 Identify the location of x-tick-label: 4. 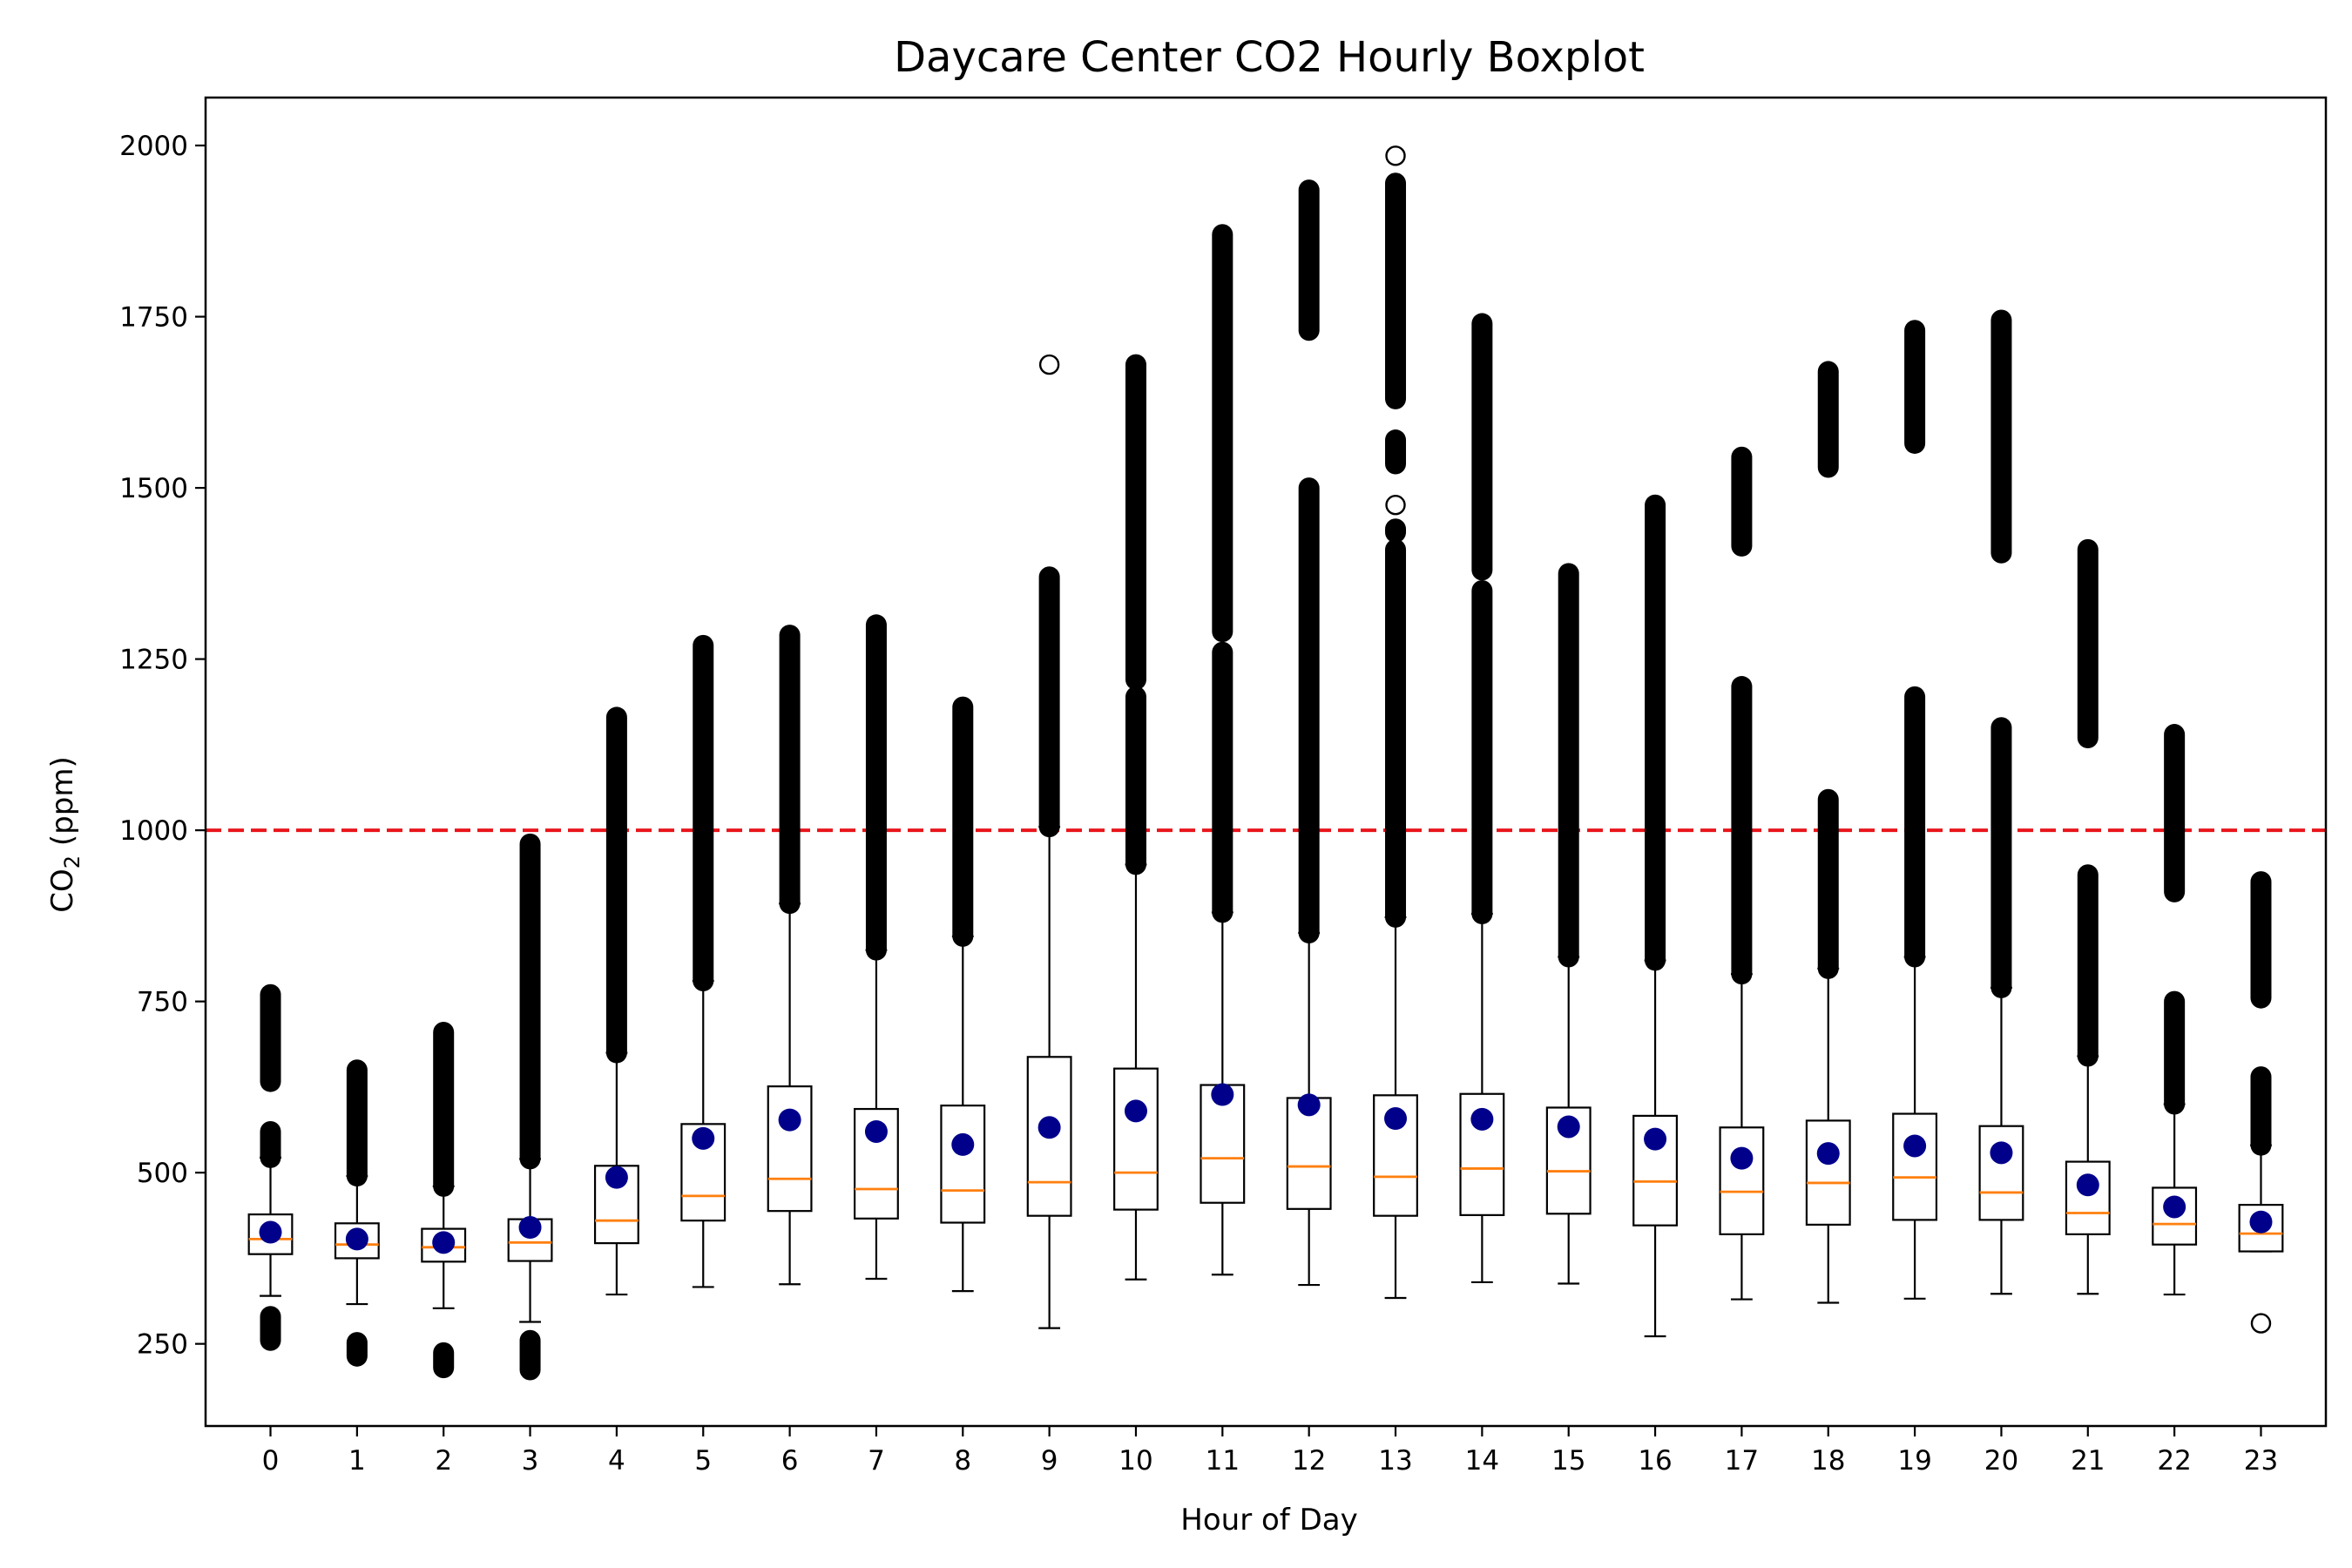
(616, 1461).